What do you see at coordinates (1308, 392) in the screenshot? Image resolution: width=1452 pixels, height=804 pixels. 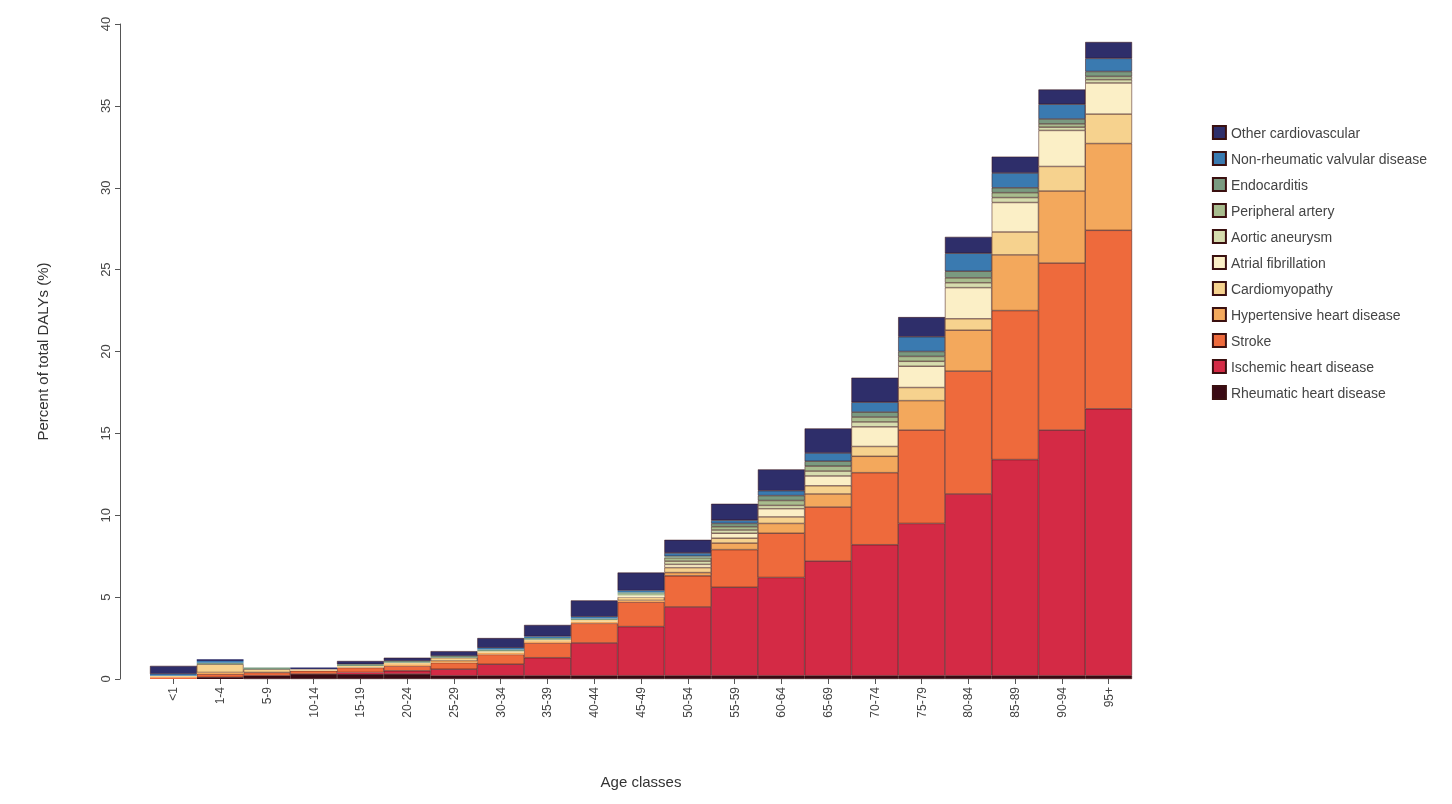 I see `legend-label: Rheumatic heart disease` at bounding box center [1308, 392].